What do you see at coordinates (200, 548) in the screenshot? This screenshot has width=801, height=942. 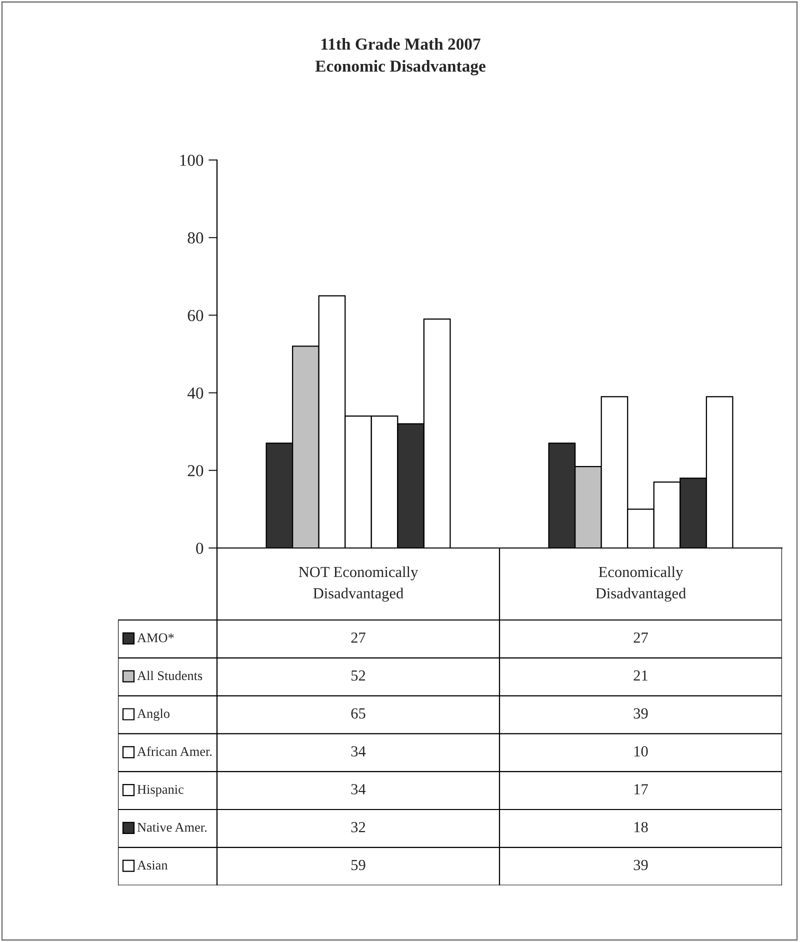 I see `y-tick-label: 0` at bounding box center [200, 548].